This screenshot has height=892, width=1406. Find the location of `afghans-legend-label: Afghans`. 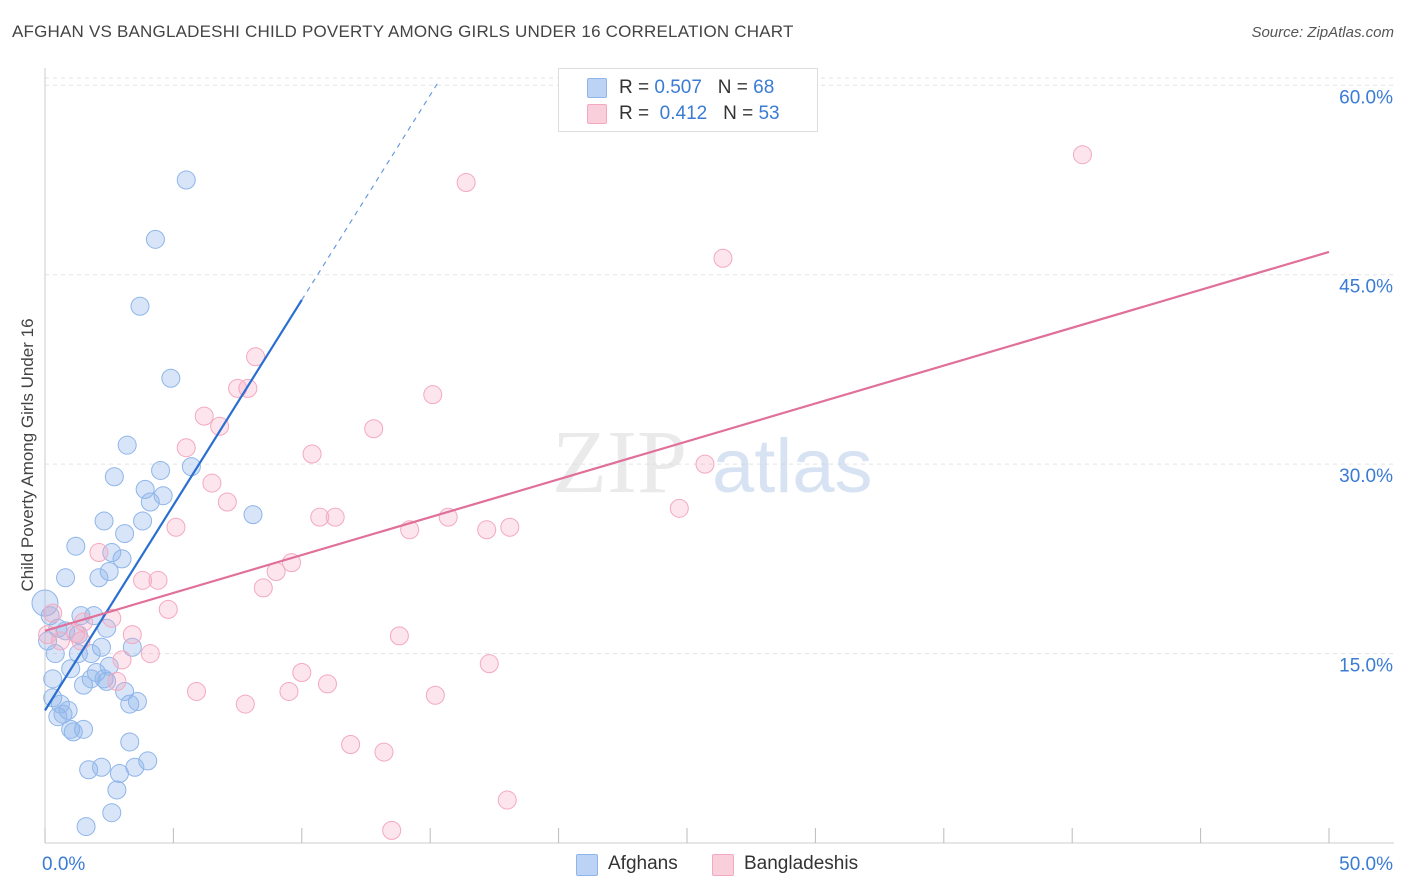

afghans-legend-label: Afghans is located at coordinates (643, 863).